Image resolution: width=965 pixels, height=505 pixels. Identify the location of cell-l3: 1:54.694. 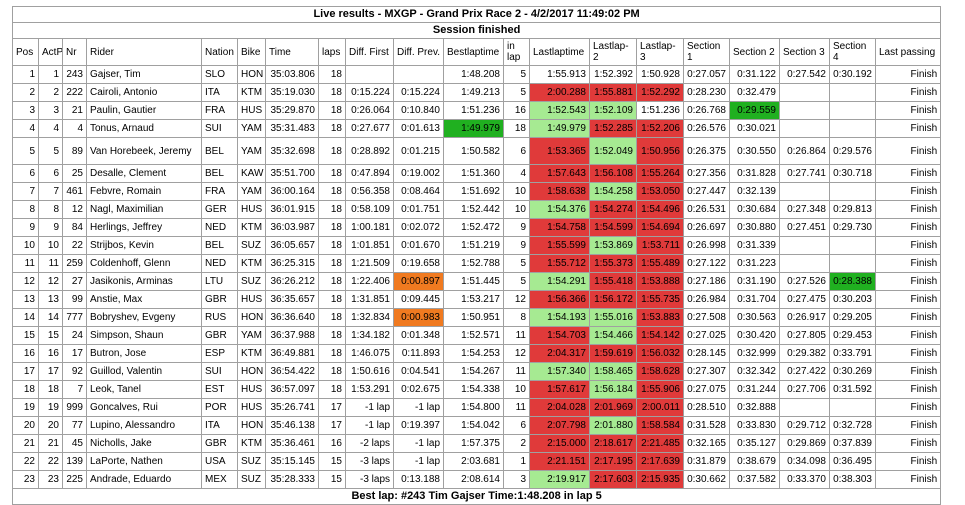
(660, 227).